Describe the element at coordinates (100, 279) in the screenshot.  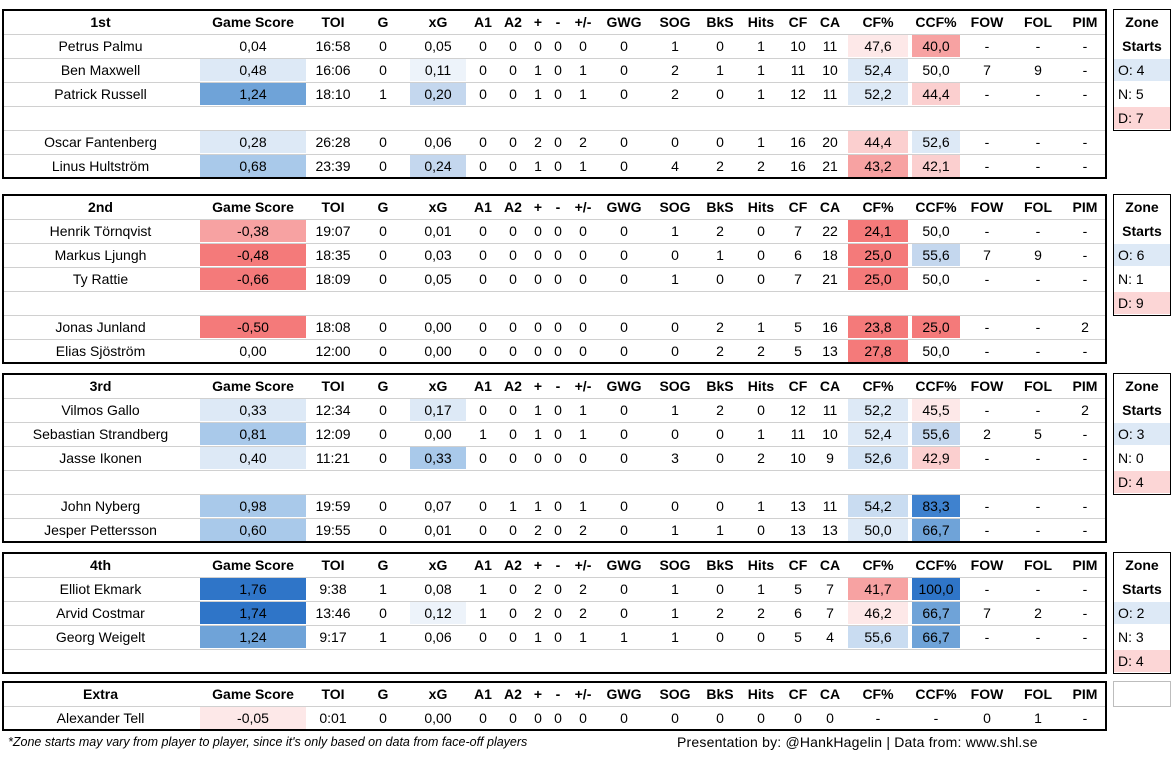
I see `player-name: Ty Rattie` at that location.